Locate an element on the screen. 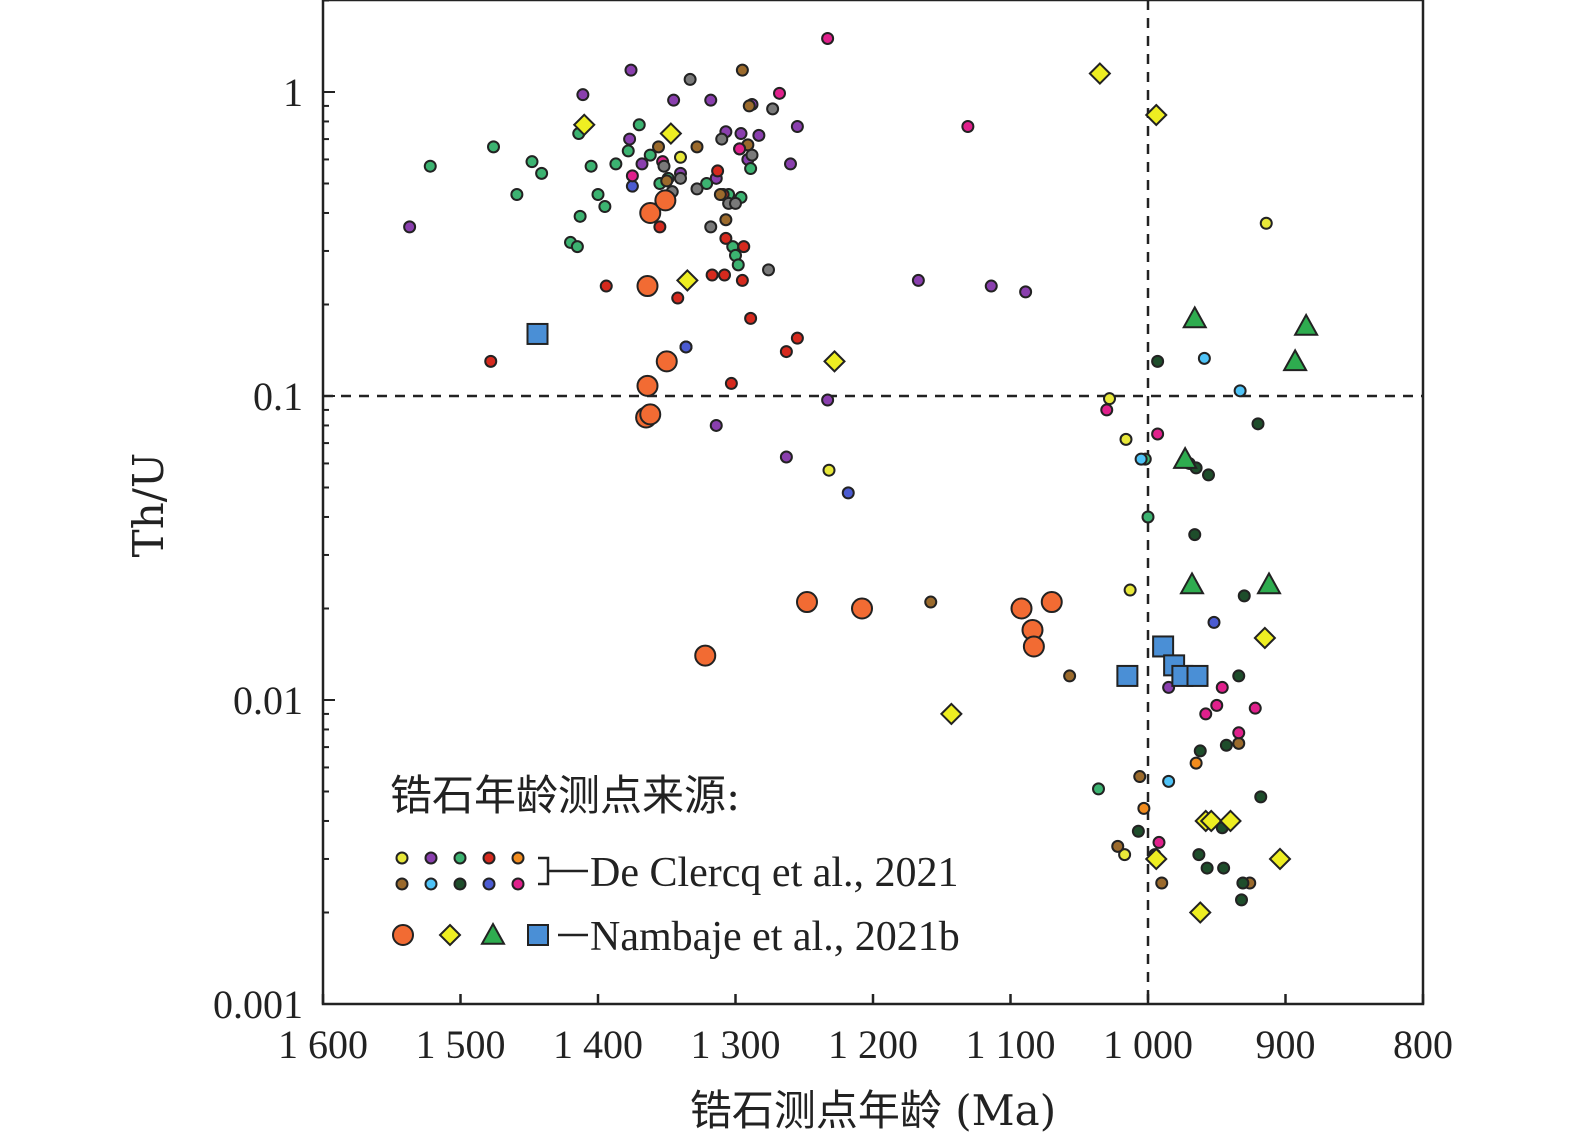 Image resolution: width=1575 pixels, height=1144 pixels. x-tick-label: 1 400 is located at coordinates (598, 1044).